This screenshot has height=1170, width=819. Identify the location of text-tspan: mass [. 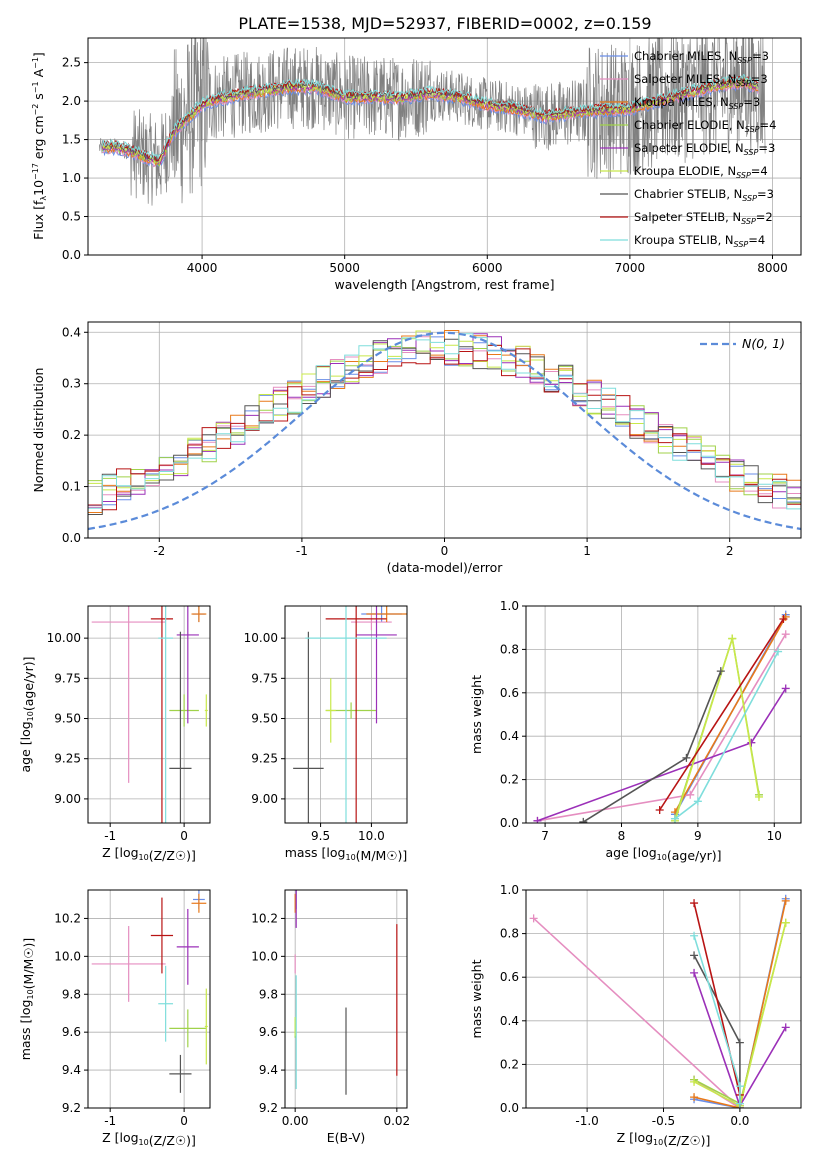
(25, 1040).